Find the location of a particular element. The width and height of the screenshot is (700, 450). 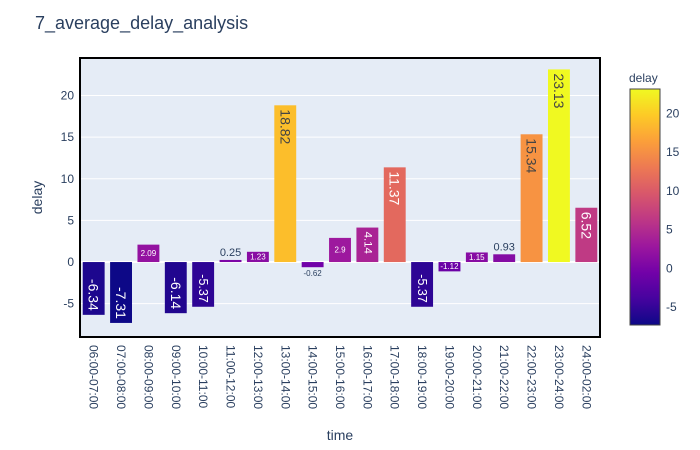

bar-label: 2.09 is located at coordinates (149, 253).